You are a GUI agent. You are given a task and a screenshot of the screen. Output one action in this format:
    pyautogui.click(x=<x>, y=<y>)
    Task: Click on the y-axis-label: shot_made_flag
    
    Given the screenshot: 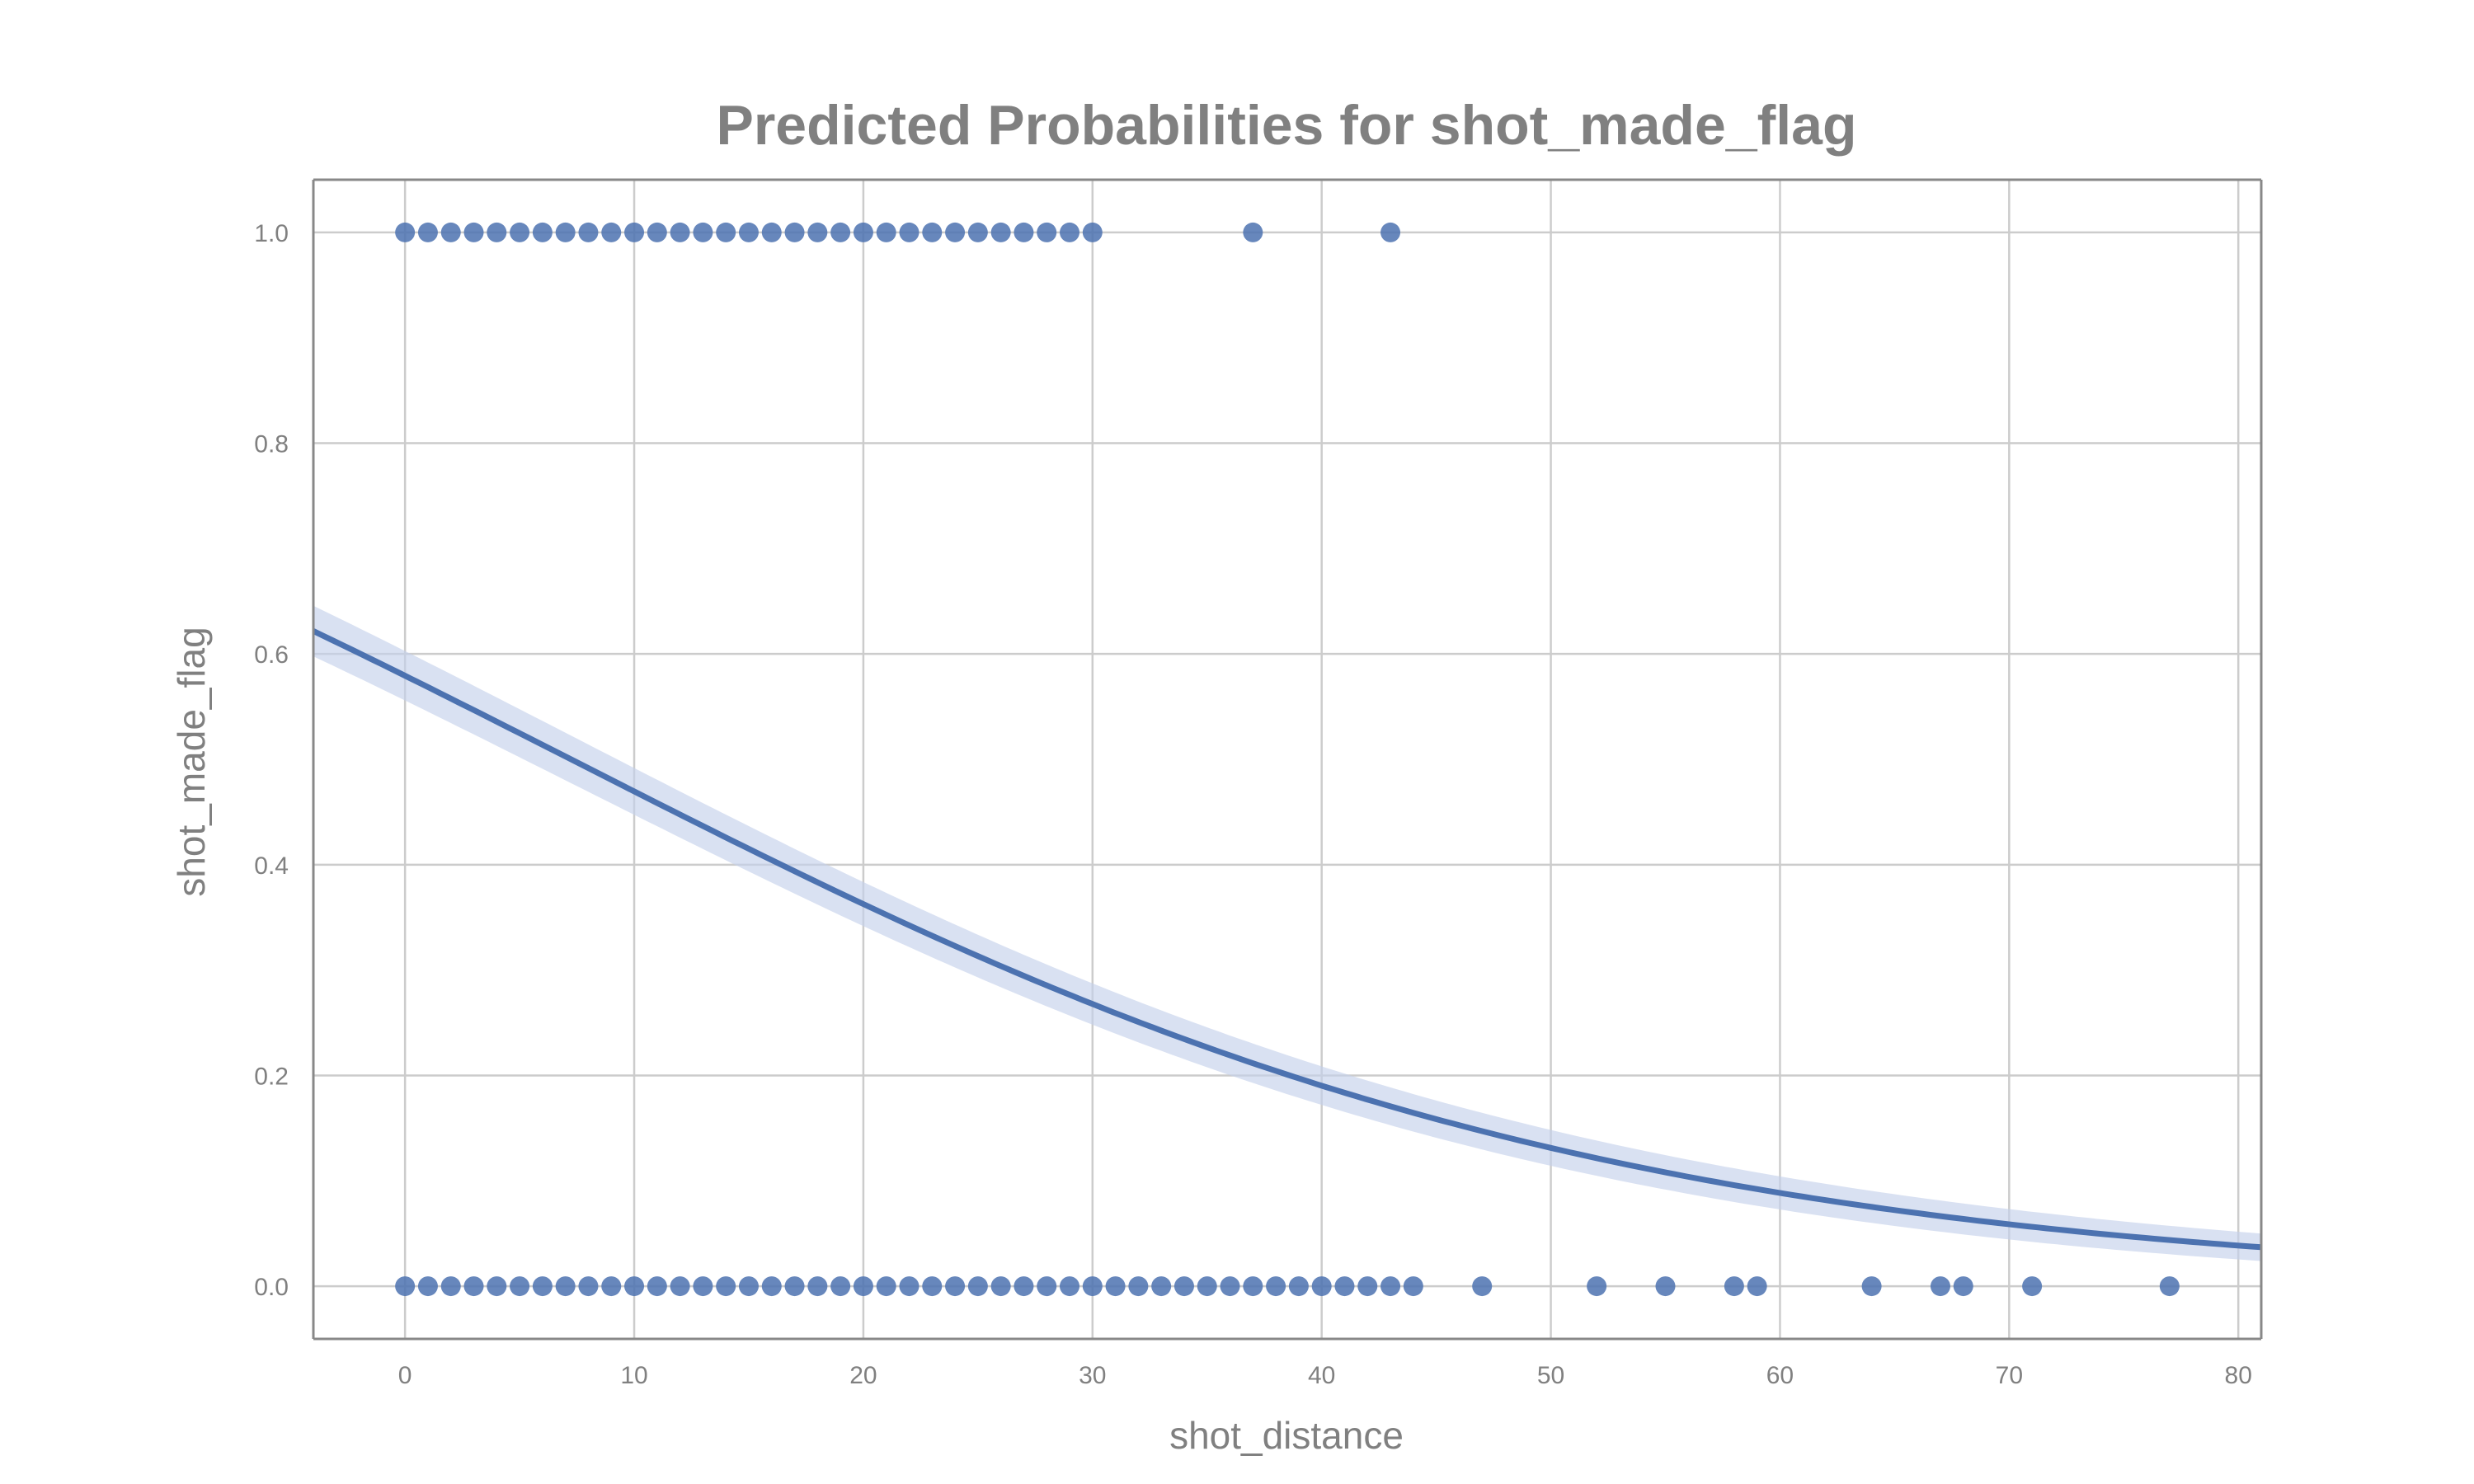 What is the action you would take?
    pyautogui.click(x=191, y=761)
    